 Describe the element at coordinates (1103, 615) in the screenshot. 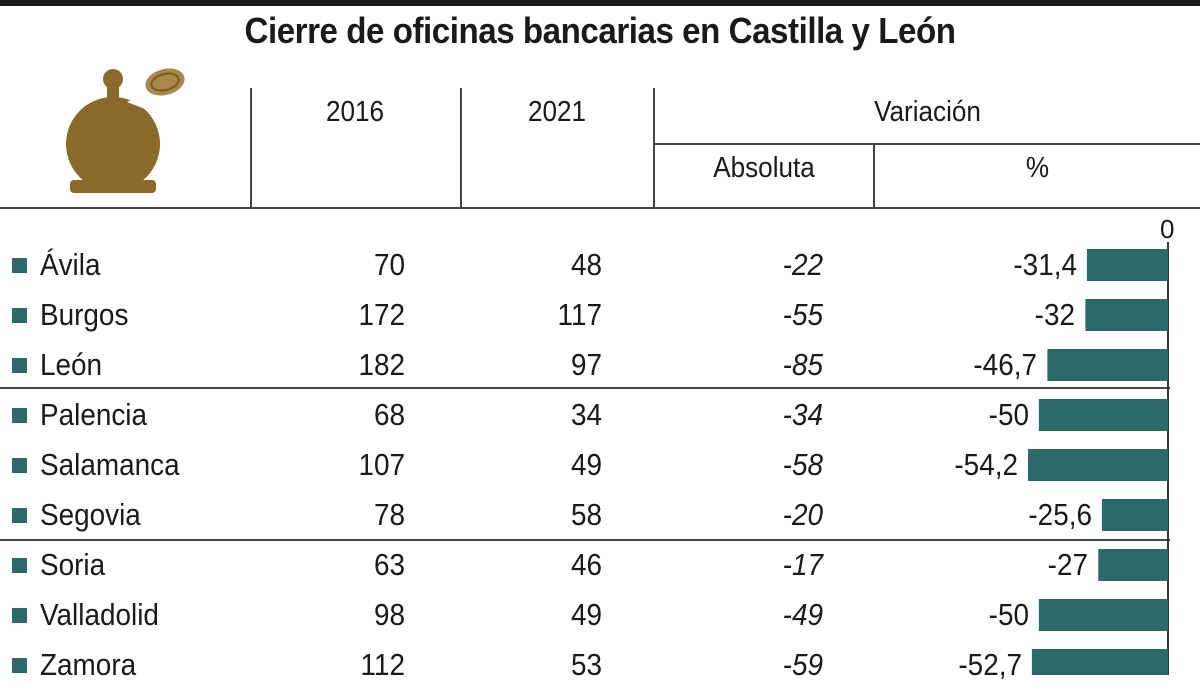

I see `bar-valladolid` at that location.